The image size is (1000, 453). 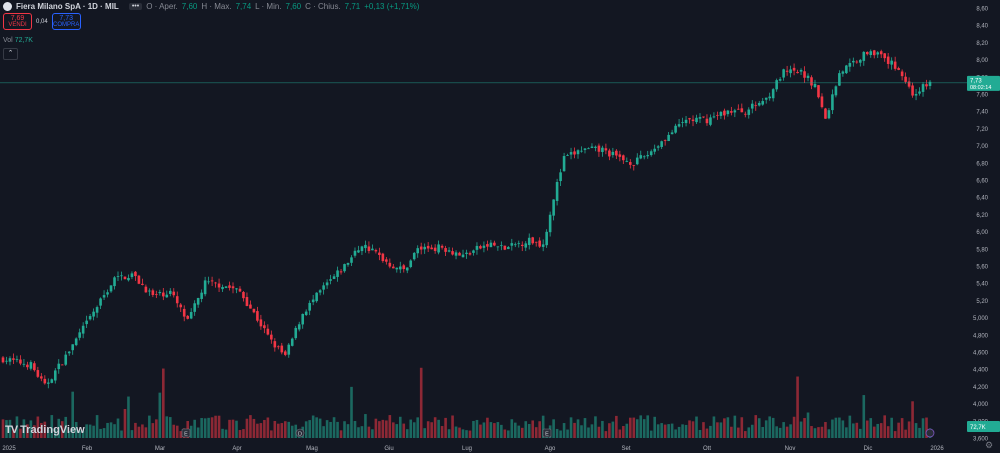 What do you see at coordinates (547, 433) in the screenshot?
I see `event-marker` at bounding box center [547, 433].